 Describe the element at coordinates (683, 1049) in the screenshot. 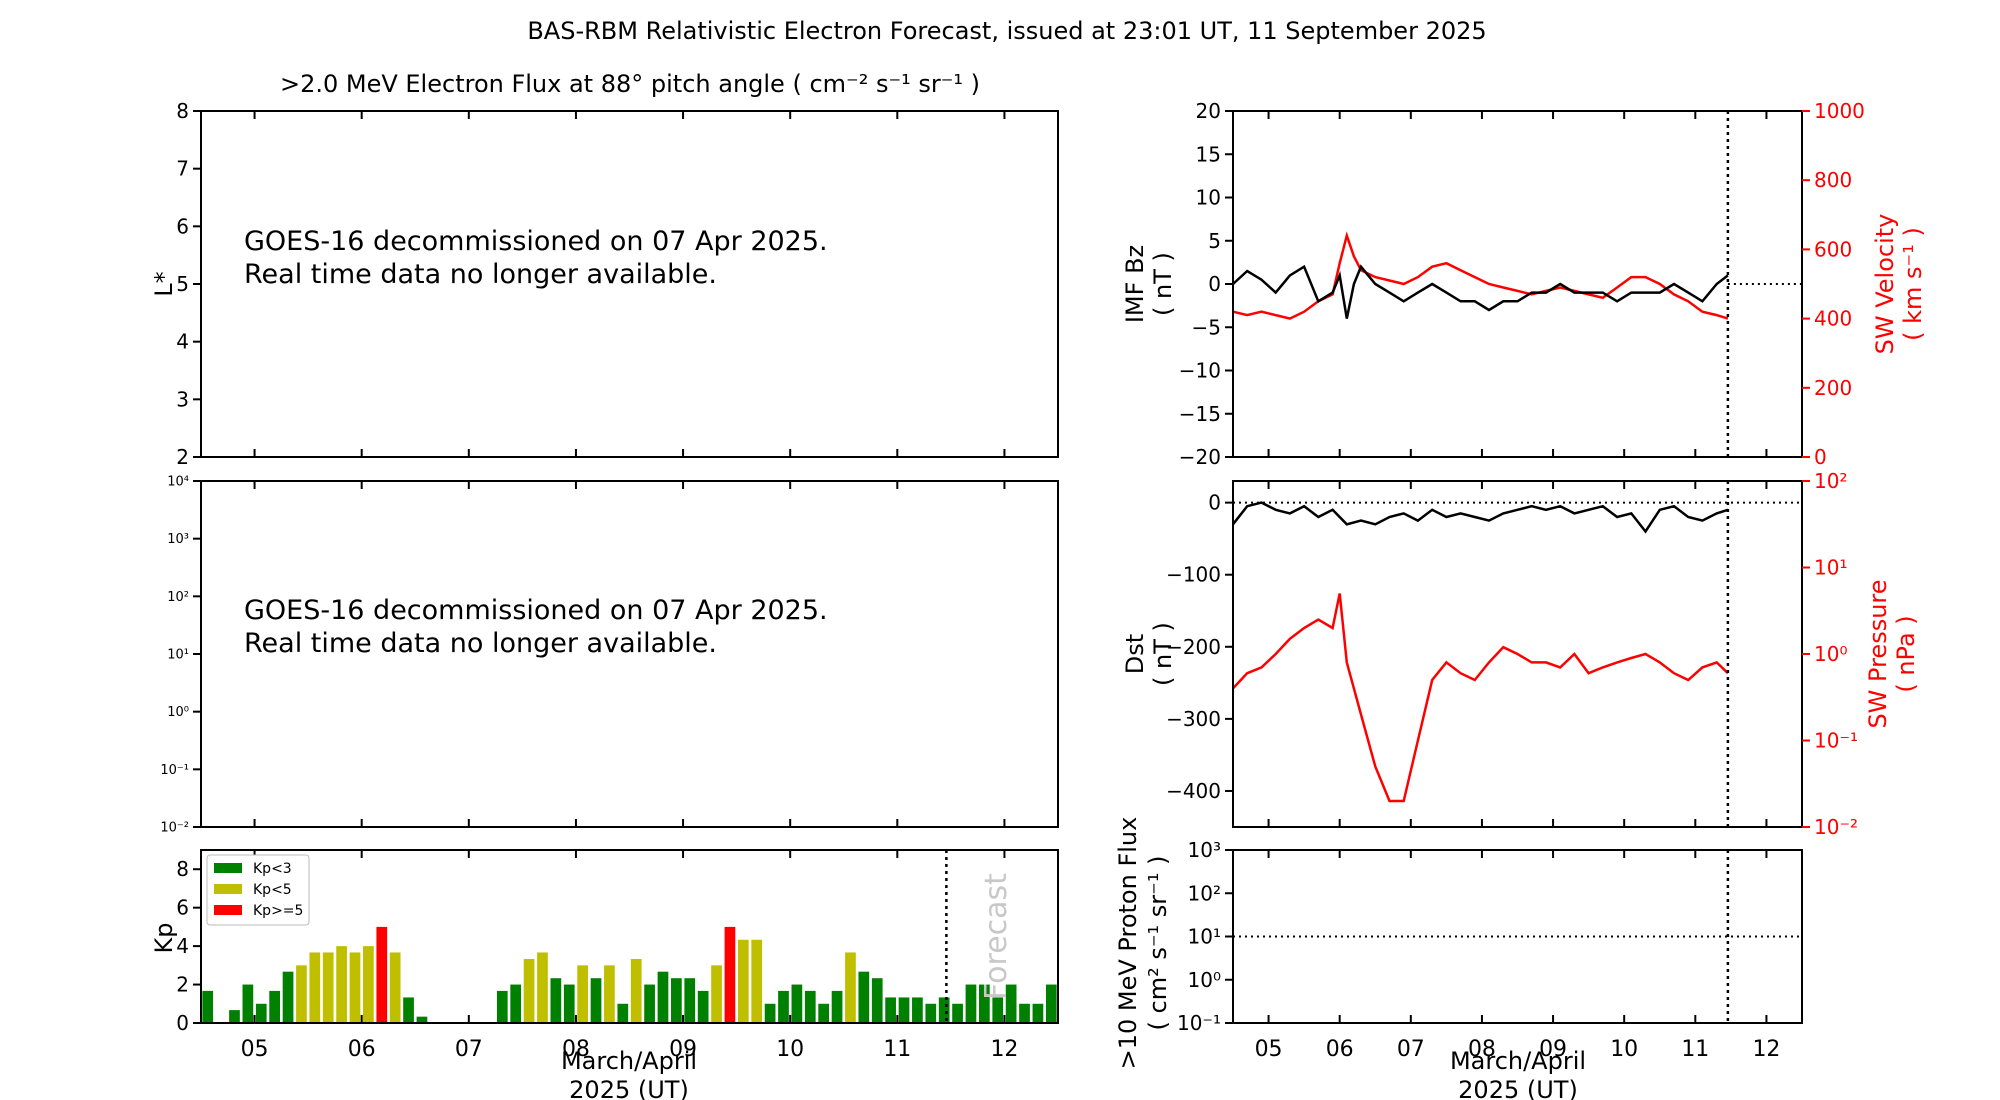

I see `x-tick-label: 09` at that location.